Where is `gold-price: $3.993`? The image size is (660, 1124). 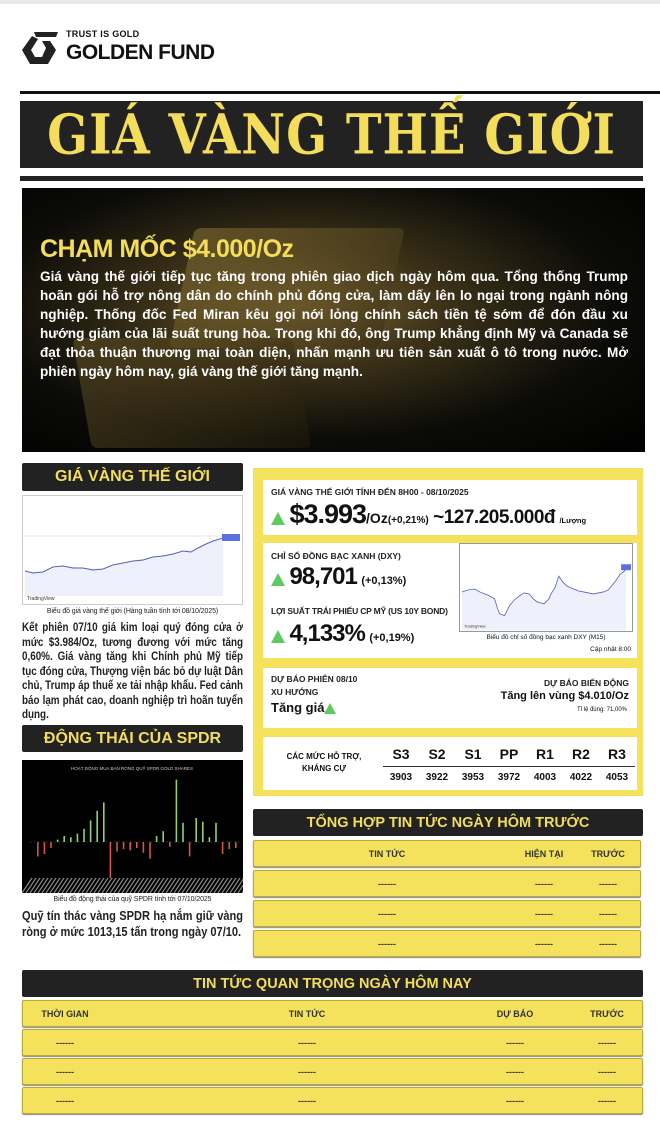
gold-price: $3.993 is located at coordinates (328, 514).